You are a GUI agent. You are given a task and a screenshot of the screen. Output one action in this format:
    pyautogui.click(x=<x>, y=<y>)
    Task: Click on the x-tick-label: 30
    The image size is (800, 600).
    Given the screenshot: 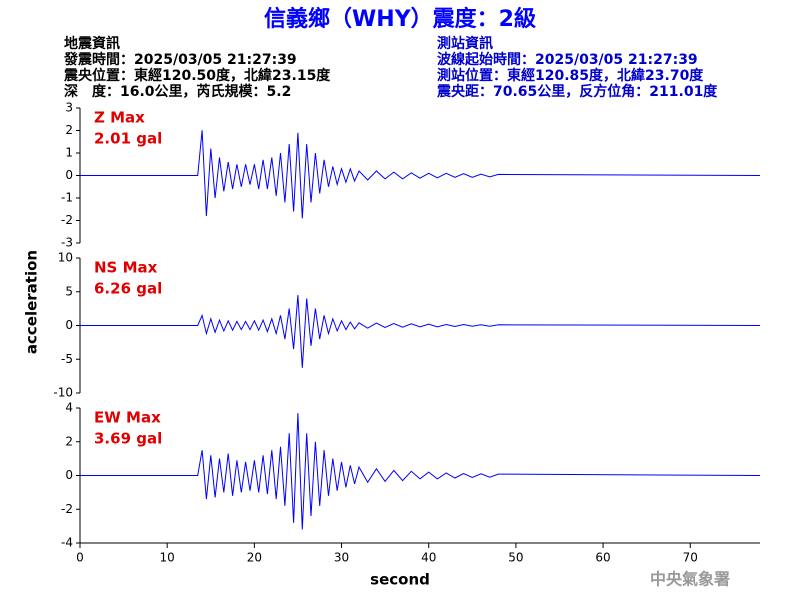 What is the action you would take?
    pyautogui.click(x=341, y=558)
    